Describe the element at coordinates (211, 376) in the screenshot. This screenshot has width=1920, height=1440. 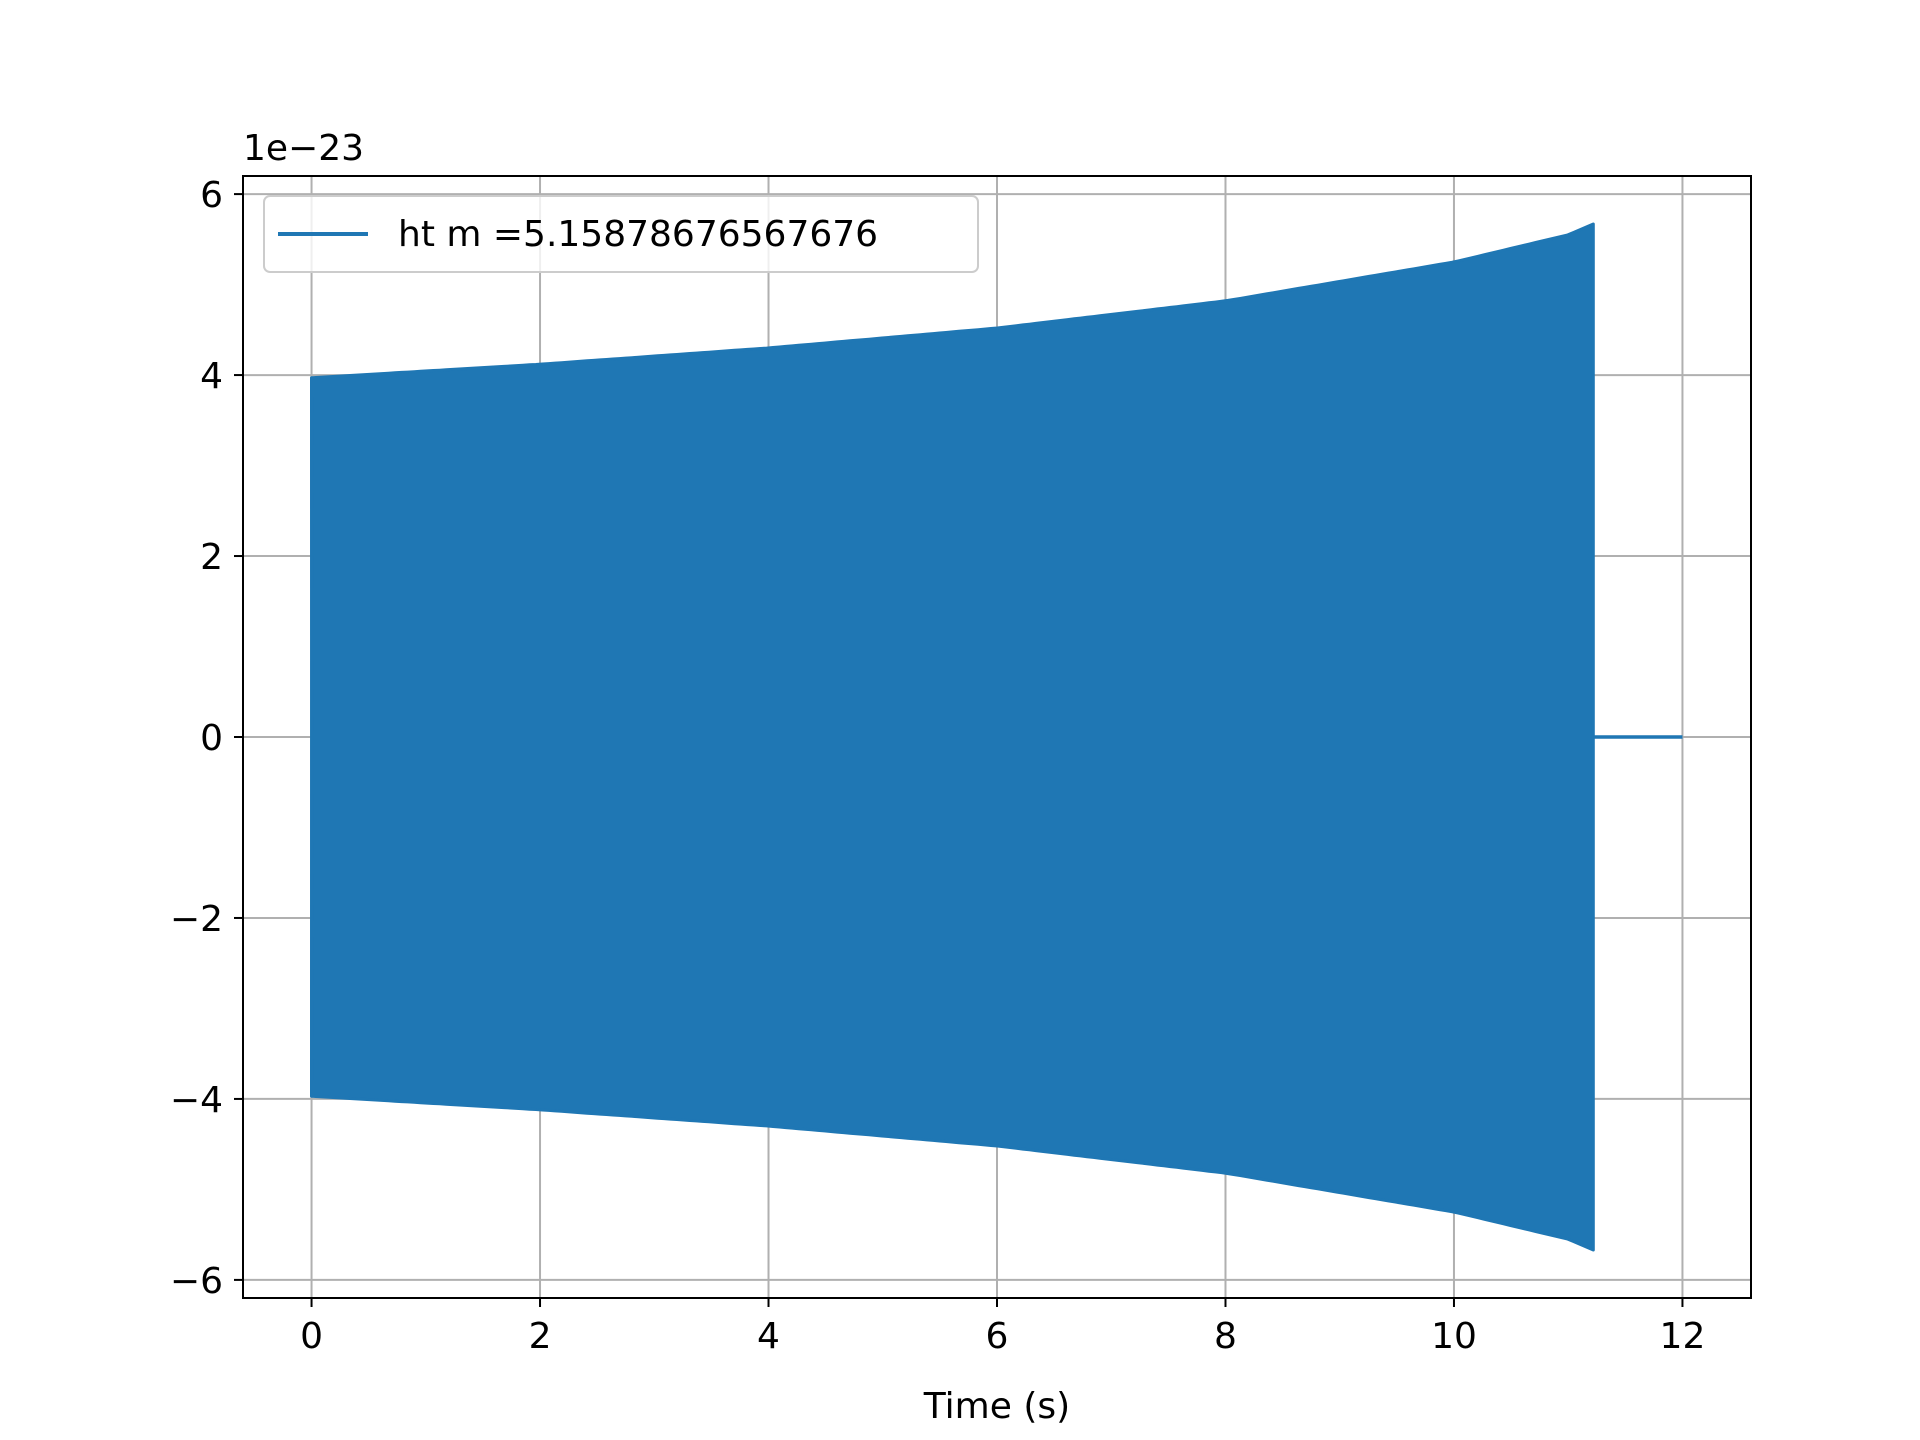
I see `y-tick-label: 4` at that location.